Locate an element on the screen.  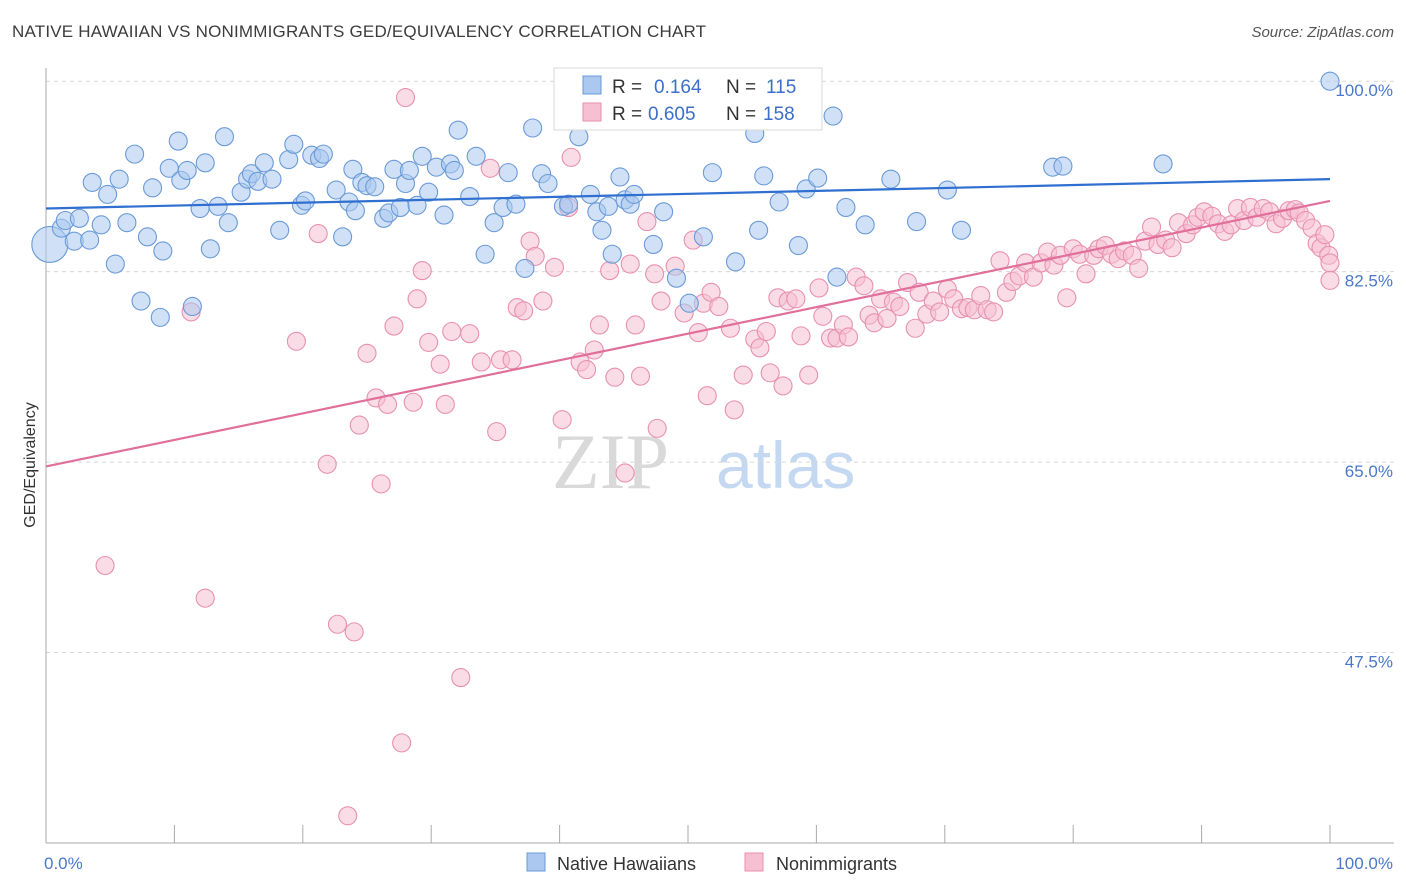
source-credit: Source: ZipAtlas.com is located at coordinates (1322, 32).